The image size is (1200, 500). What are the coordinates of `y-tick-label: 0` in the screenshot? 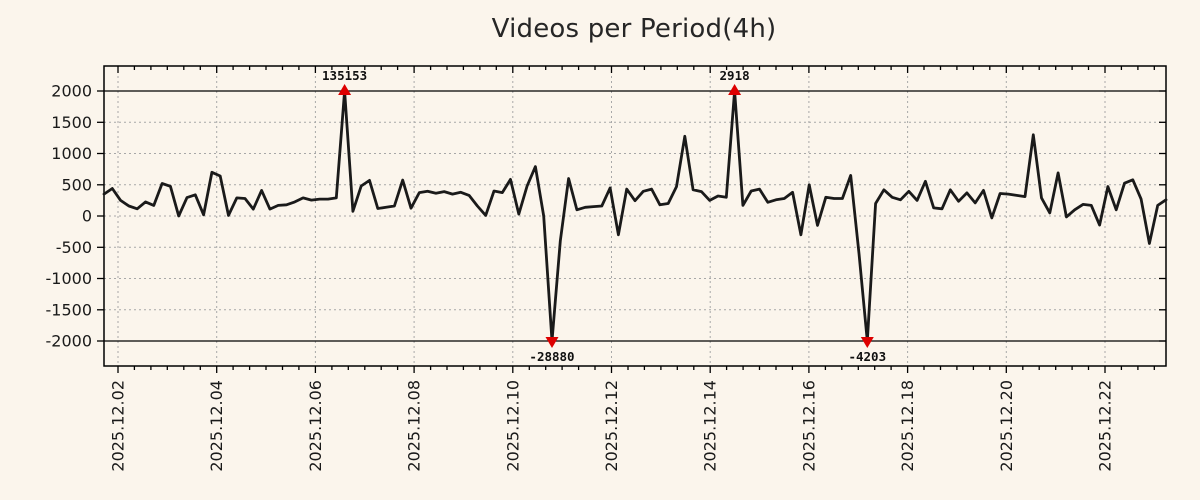 It's located at (87, 216).